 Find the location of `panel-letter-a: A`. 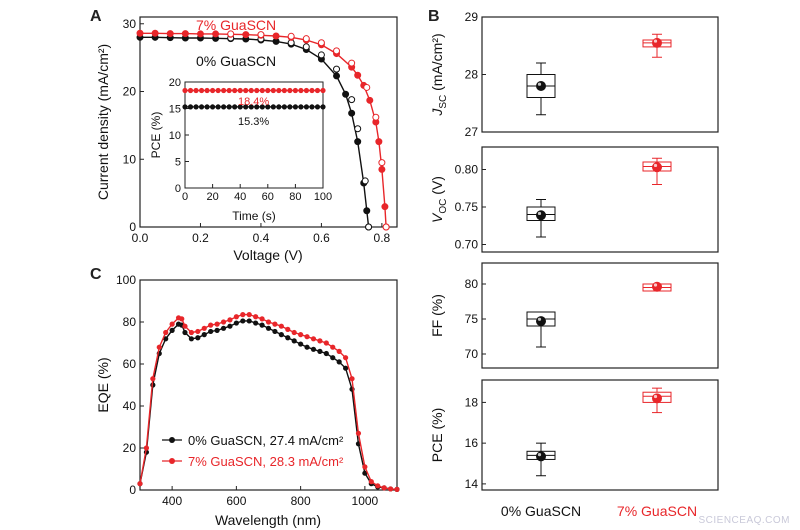

panel-letter-a: A is located at coordinates (96, 16).